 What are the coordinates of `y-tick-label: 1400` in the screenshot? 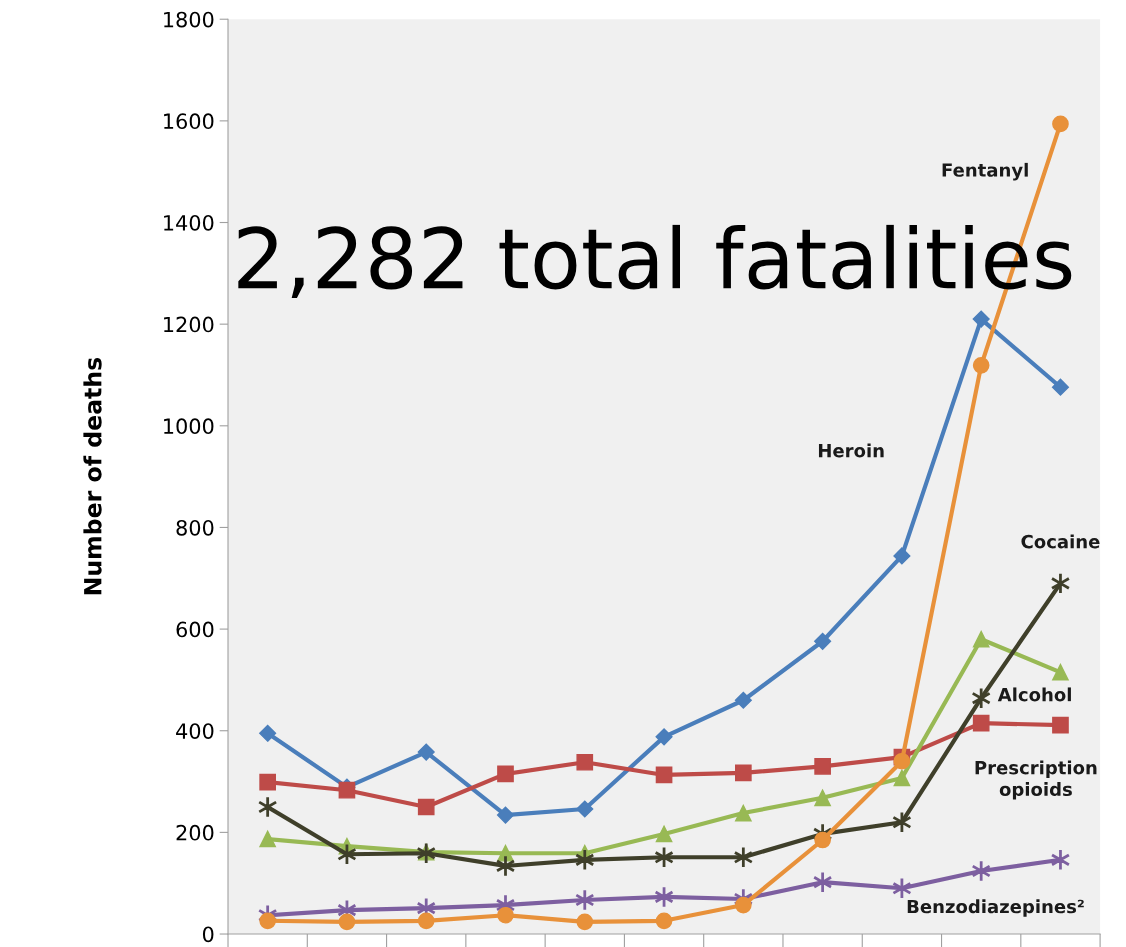 It's located at (189, 222).